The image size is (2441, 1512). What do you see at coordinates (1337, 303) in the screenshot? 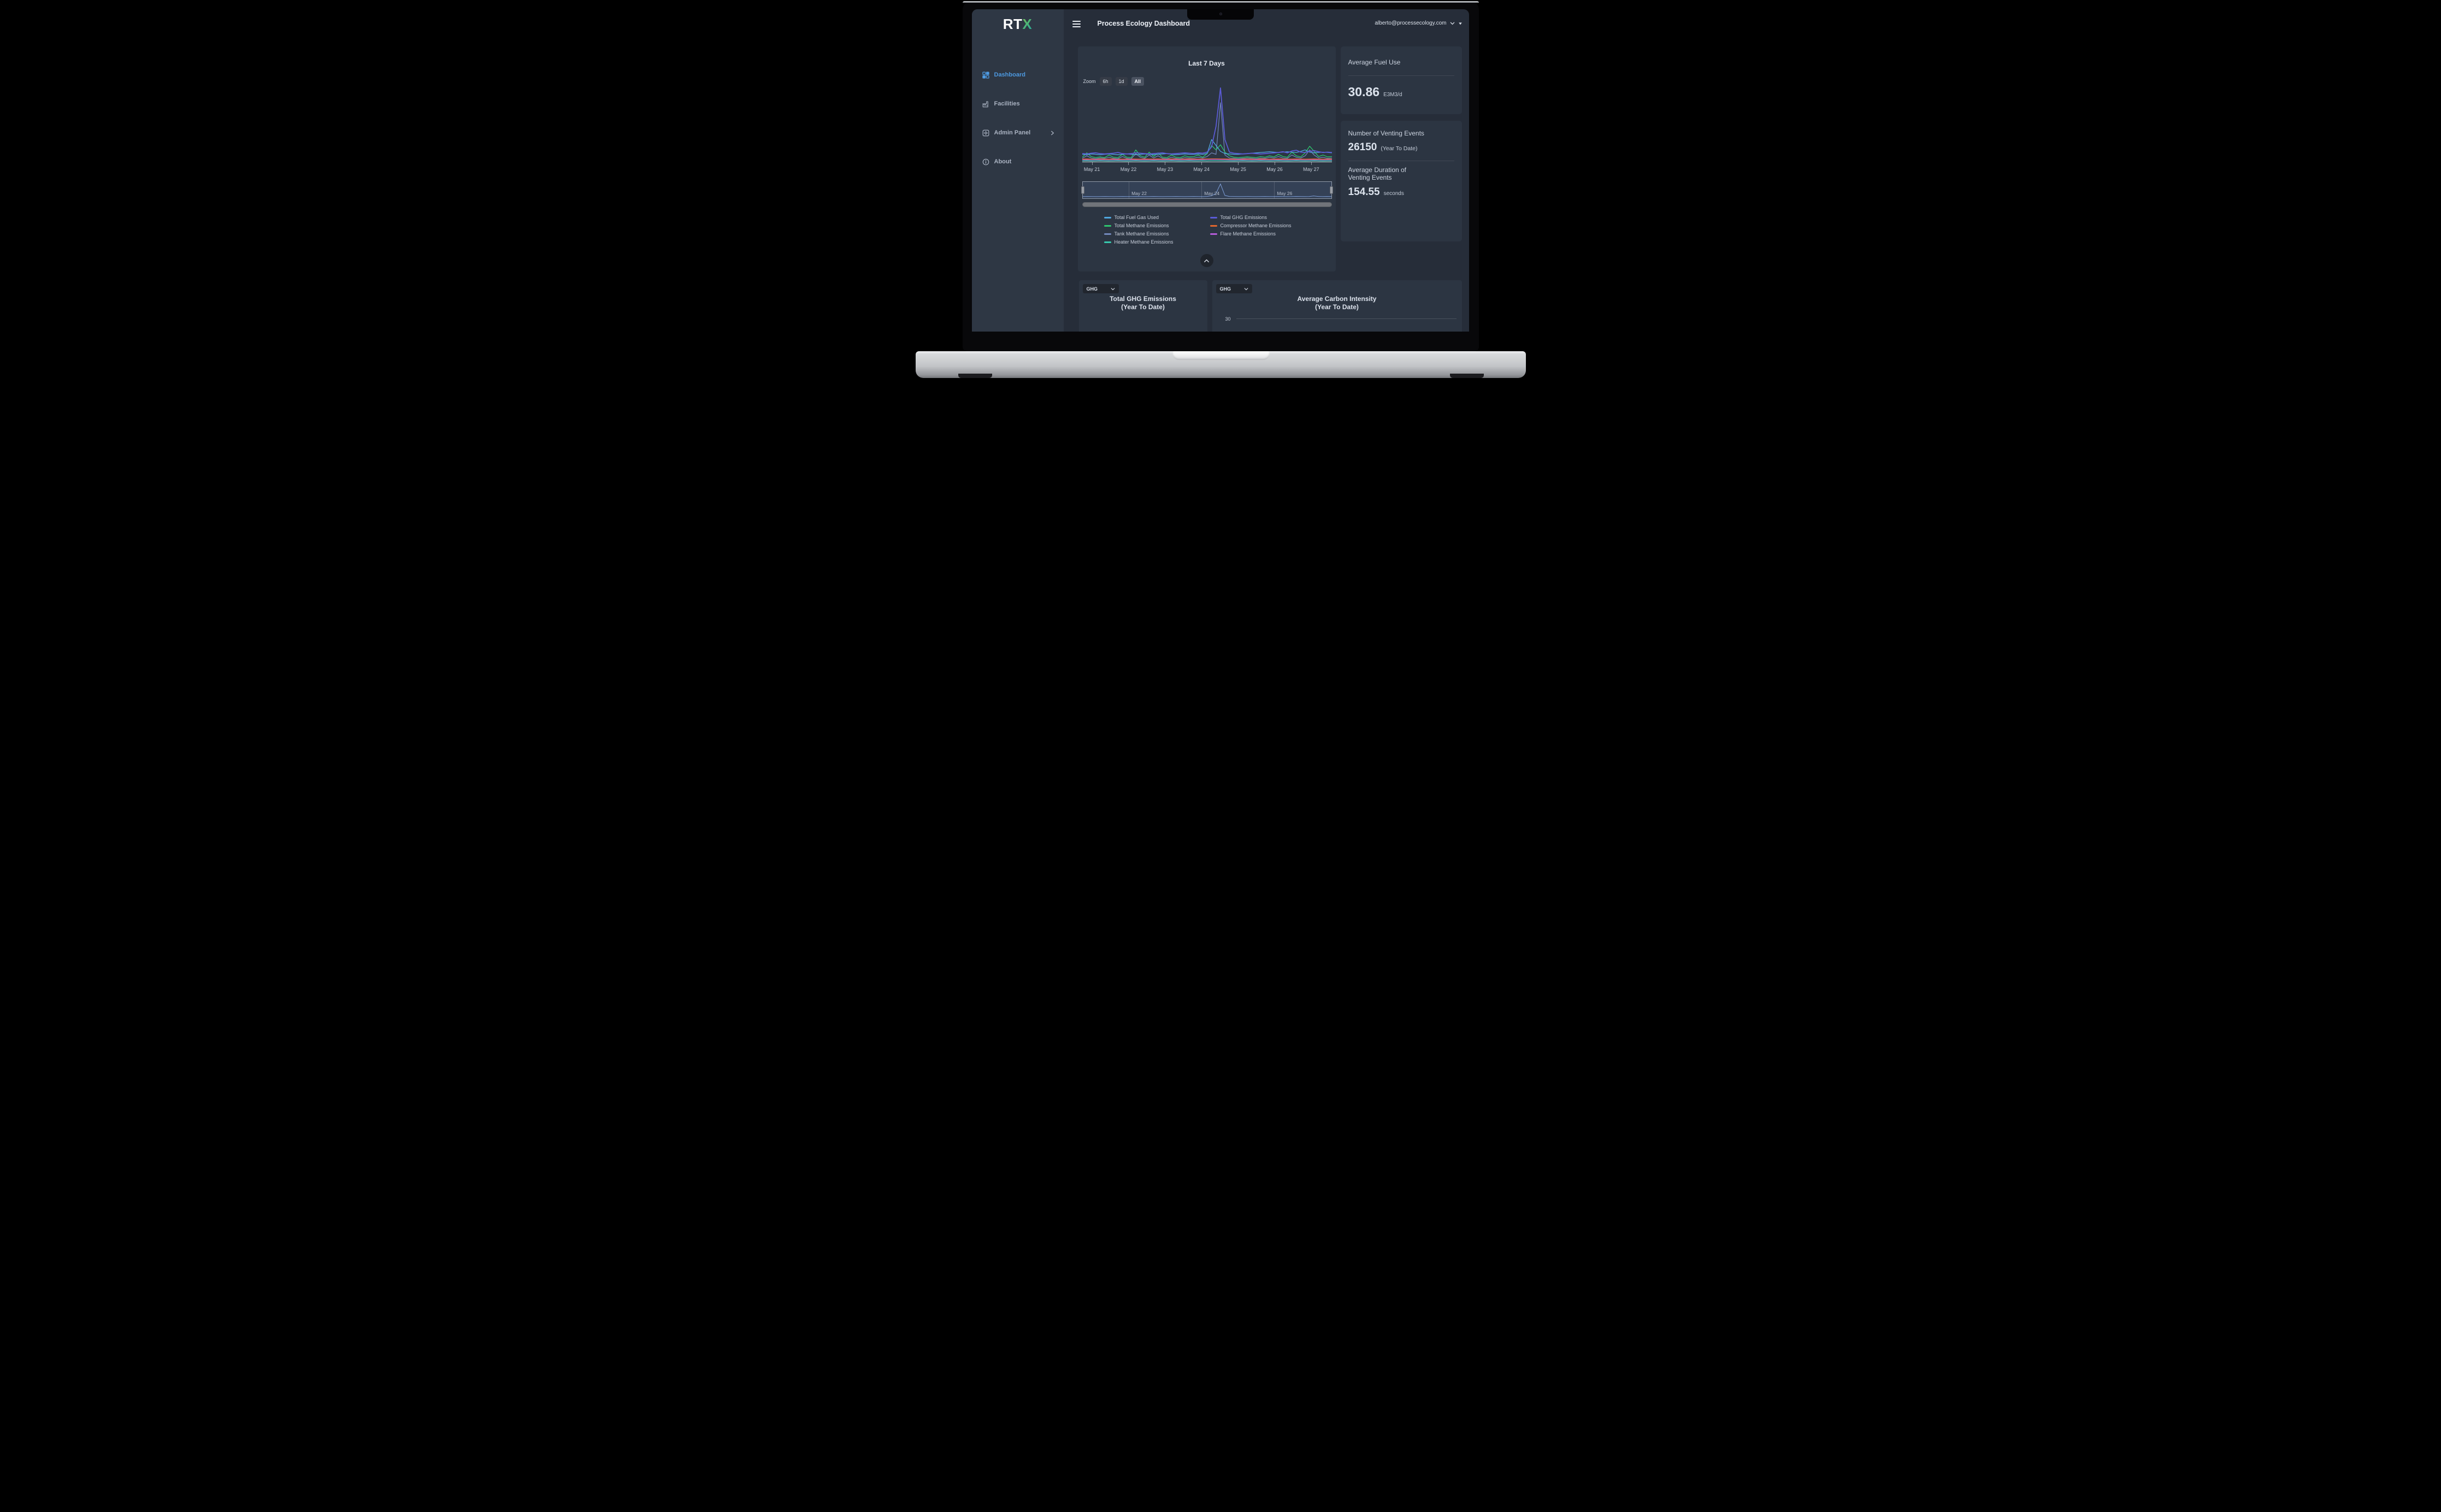
I see `panel-title: Average Carbon Intensity (Year To Date)` at bounding box center [1337, 303].